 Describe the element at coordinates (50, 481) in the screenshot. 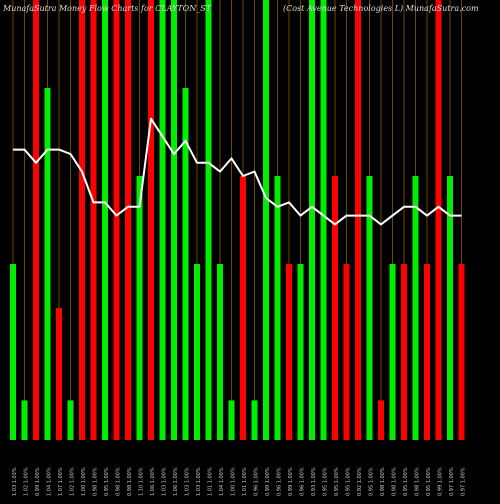

I see `tick-label-4: 1.04 1.00%` at that location.